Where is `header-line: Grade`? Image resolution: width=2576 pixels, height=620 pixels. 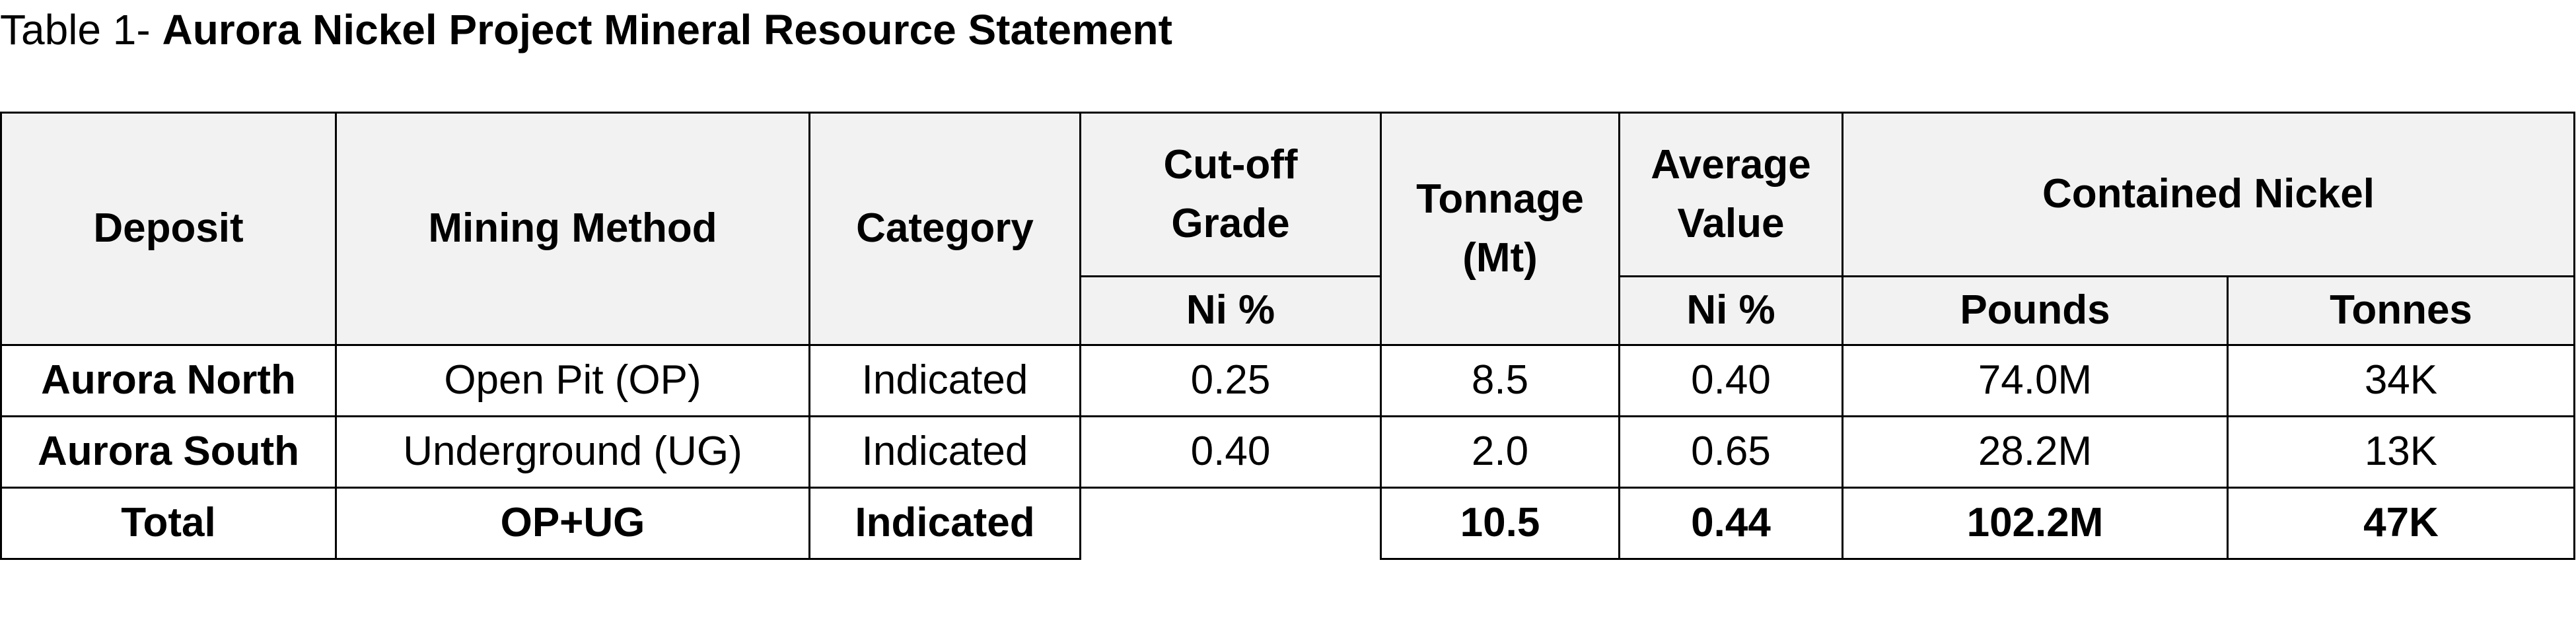
header-line: Grade is located at coordinates (1231, 223).